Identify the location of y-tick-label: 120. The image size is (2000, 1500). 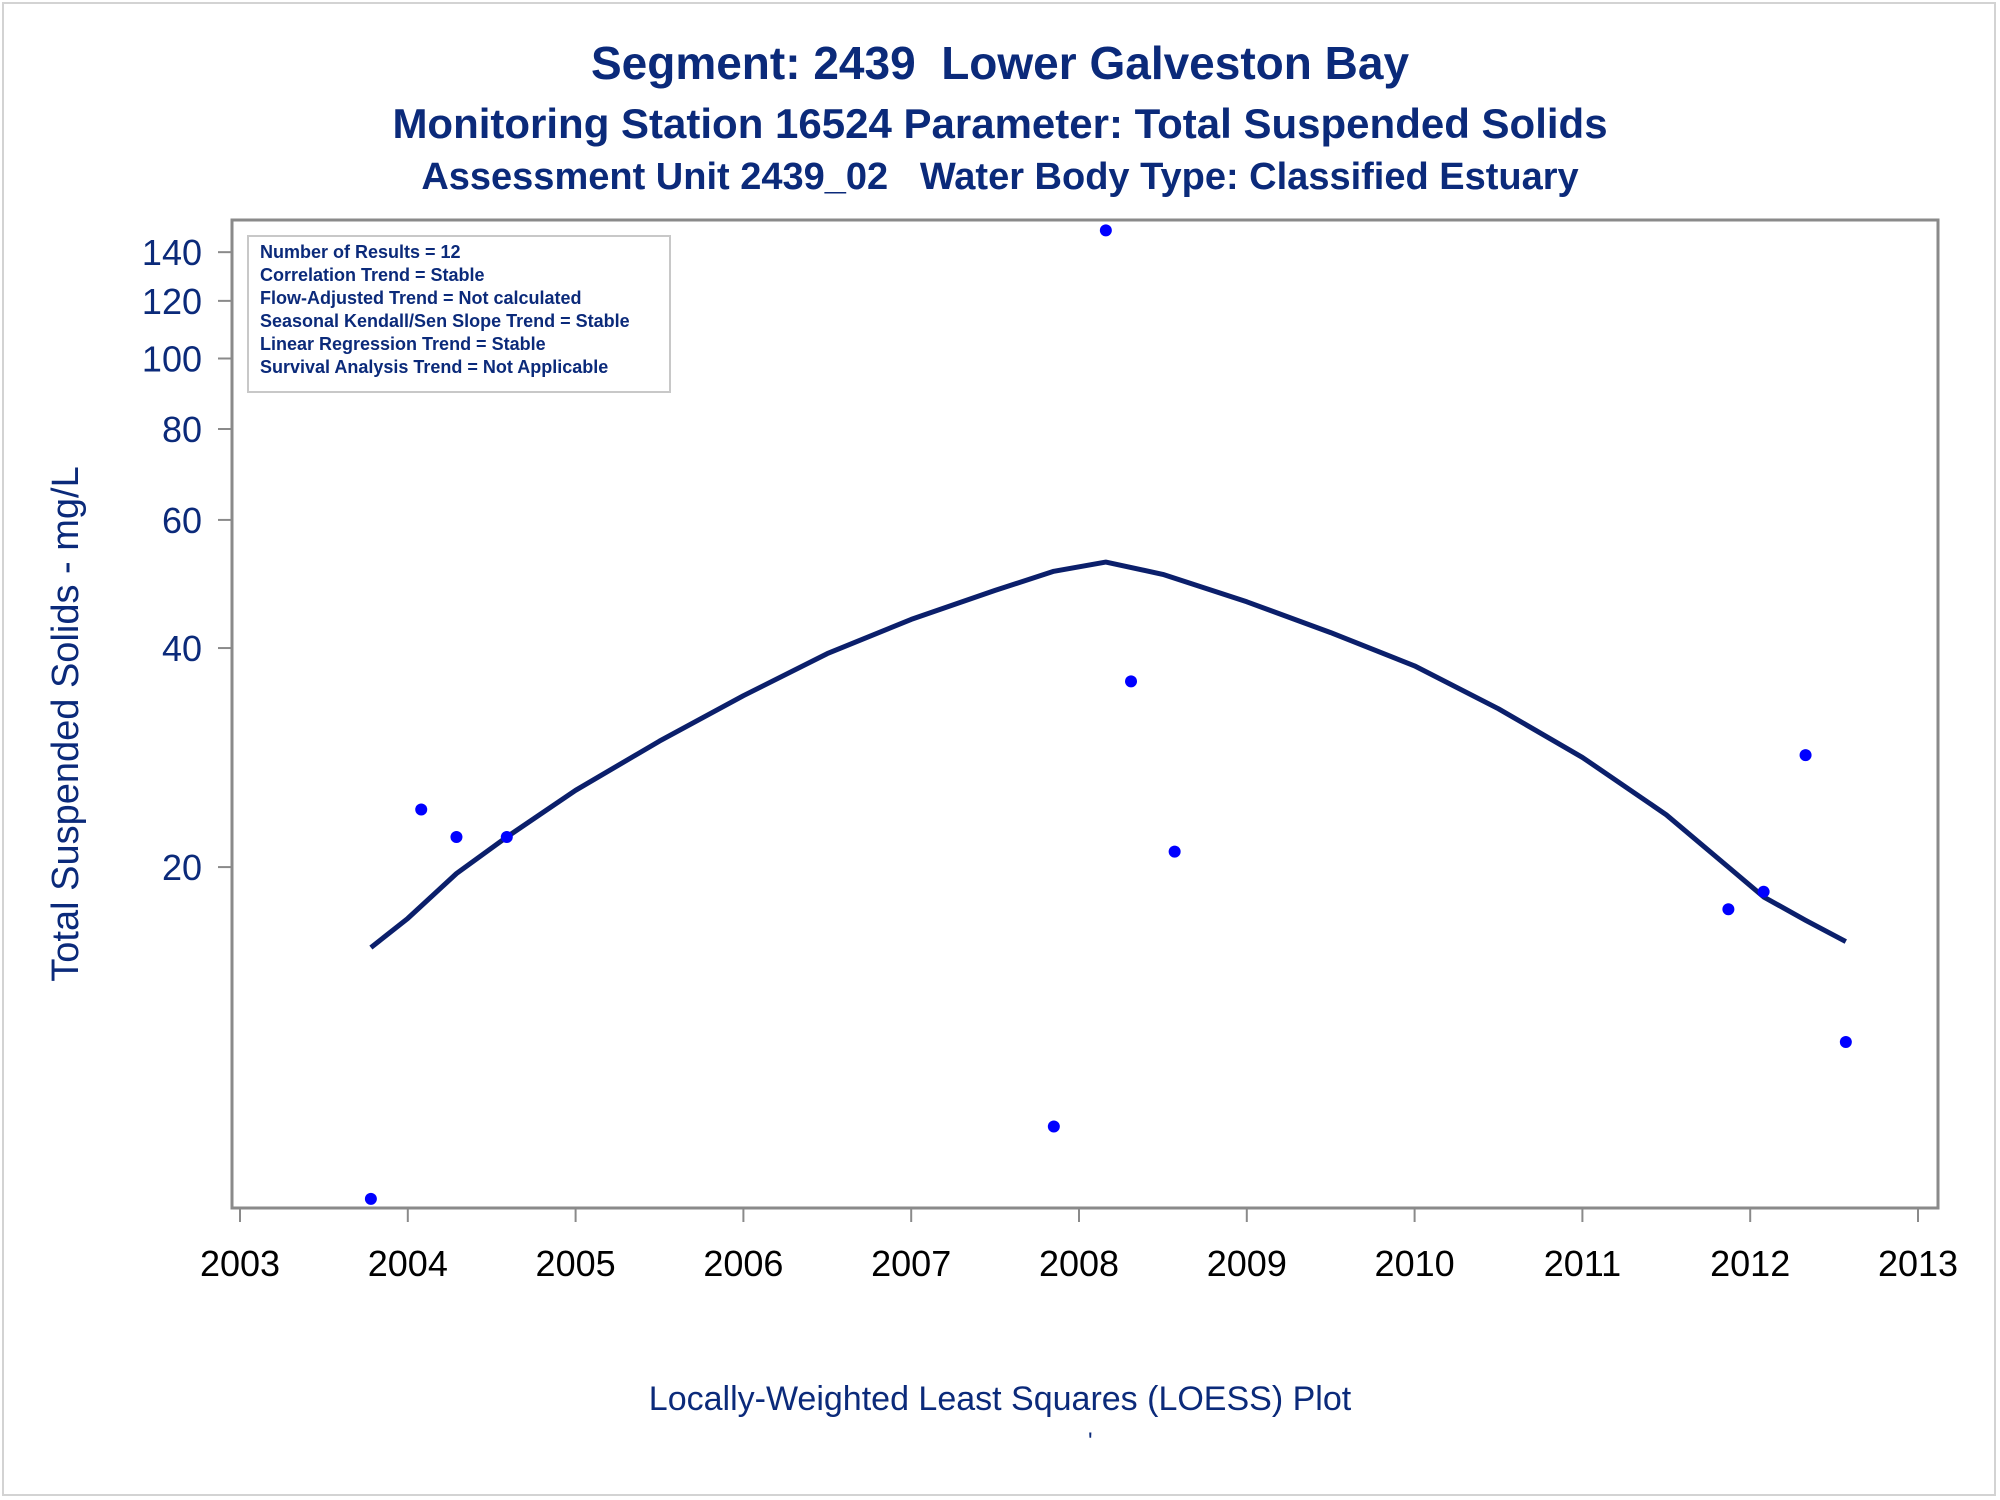
(172, 301).